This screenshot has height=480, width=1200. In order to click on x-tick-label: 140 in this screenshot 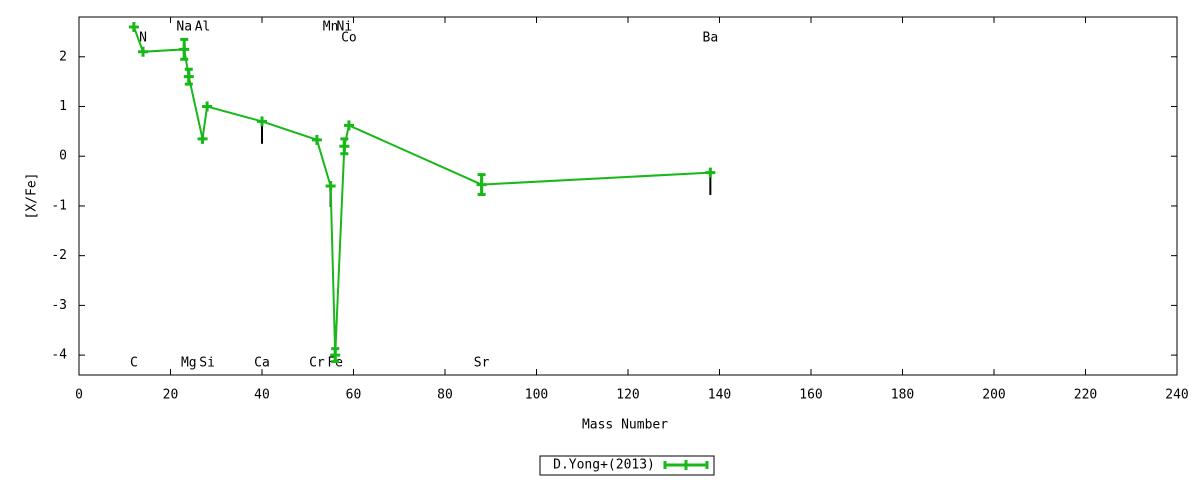, I will do `click(719, 395)`.